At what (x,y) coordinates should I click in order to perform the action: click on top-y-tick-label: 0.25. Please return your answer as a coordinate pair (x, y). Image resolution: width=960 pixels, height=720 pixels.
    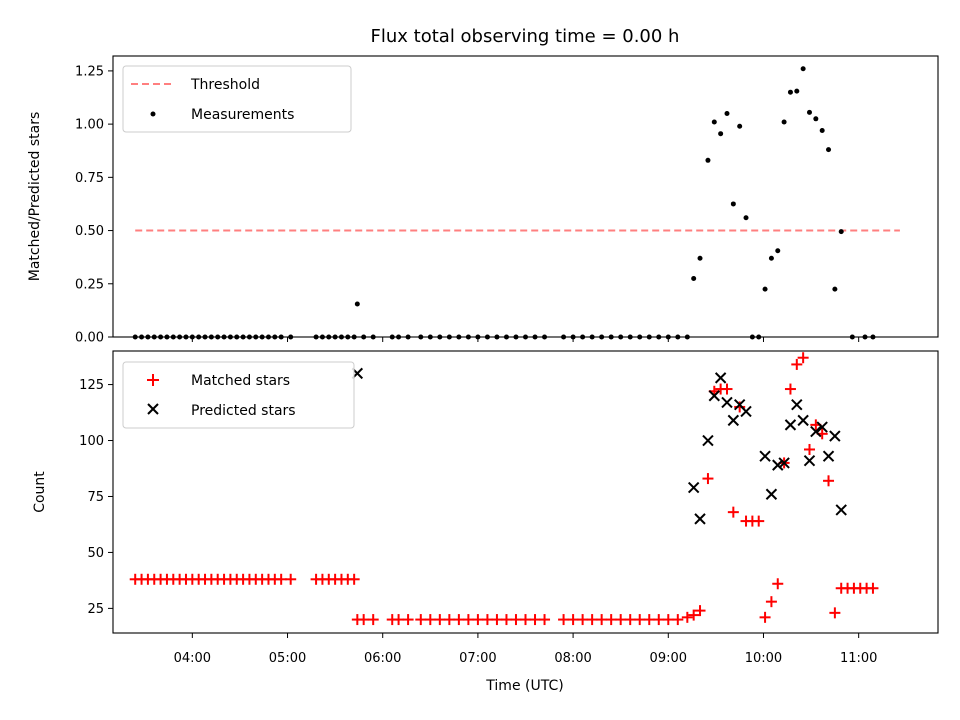
    Looking at the image, I should click on (89, 284).